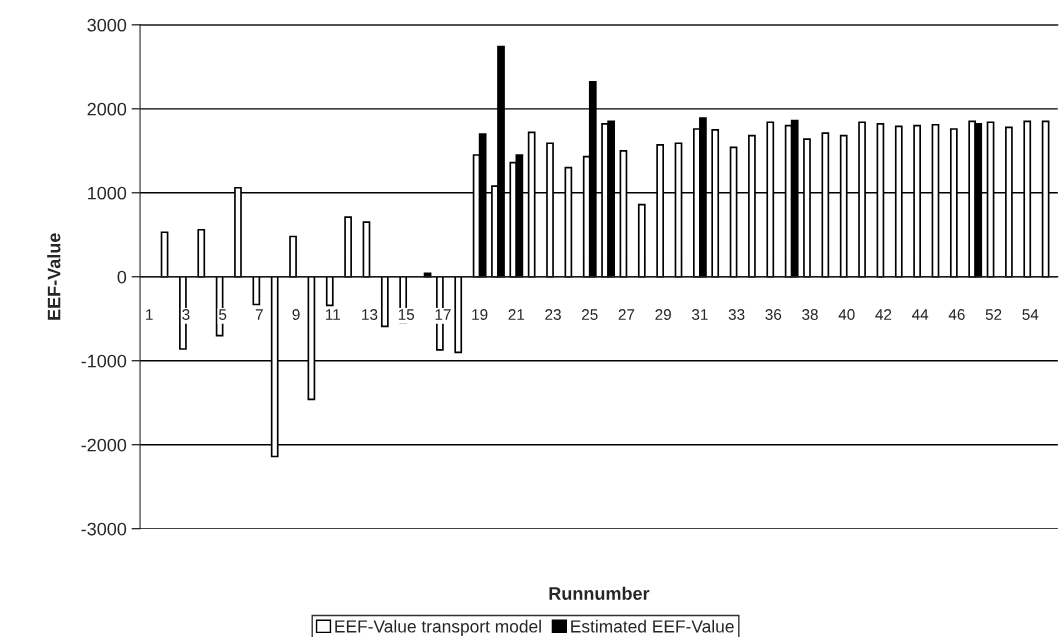 The height and width of the screenshot is (637, 1061). Describe the element at coordinates (956, 314) in the screenshot. I see `x-tick-label: 46` at that location.